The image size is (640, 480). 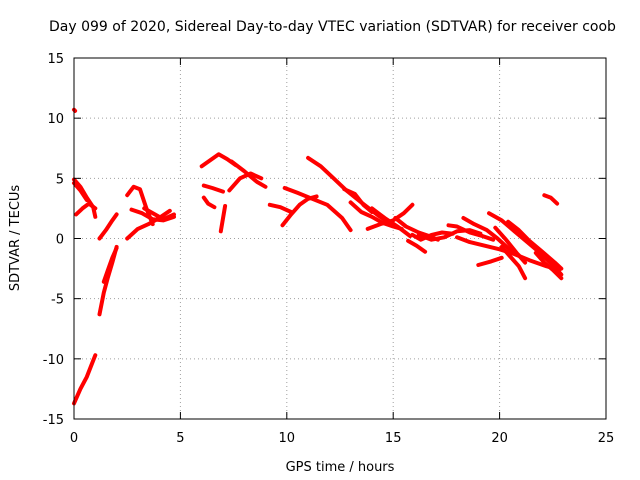 What do you see at coordinates (55, 59) in the screenshot?
I see `y-tick-label: 15` at bounding box center [55, 59].